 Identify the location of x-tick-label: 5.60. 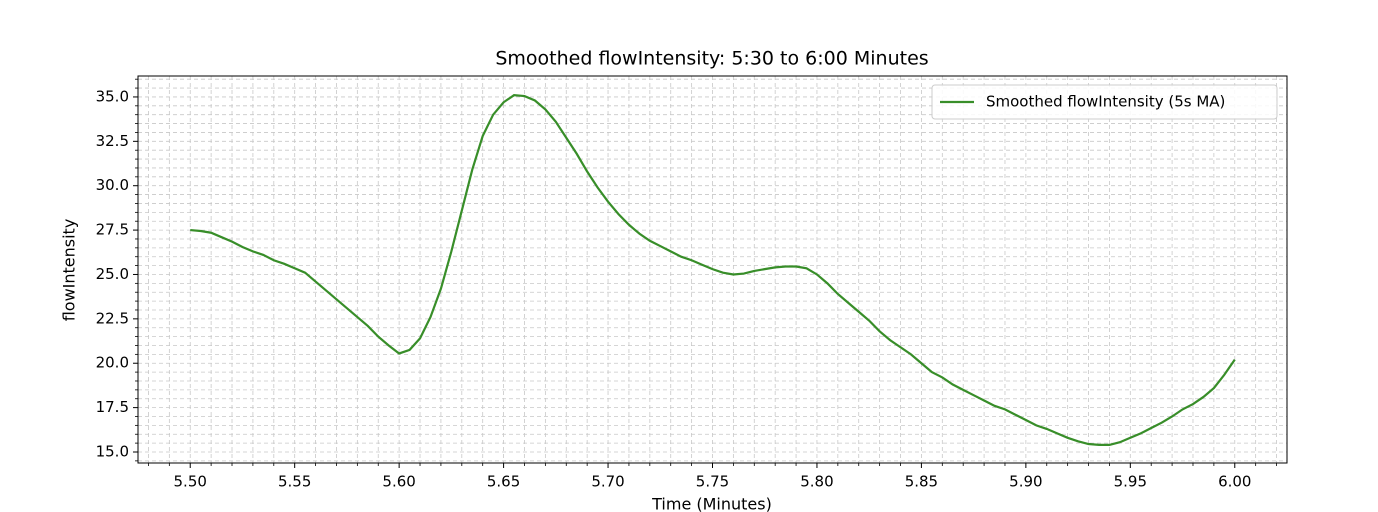
(398, 482).